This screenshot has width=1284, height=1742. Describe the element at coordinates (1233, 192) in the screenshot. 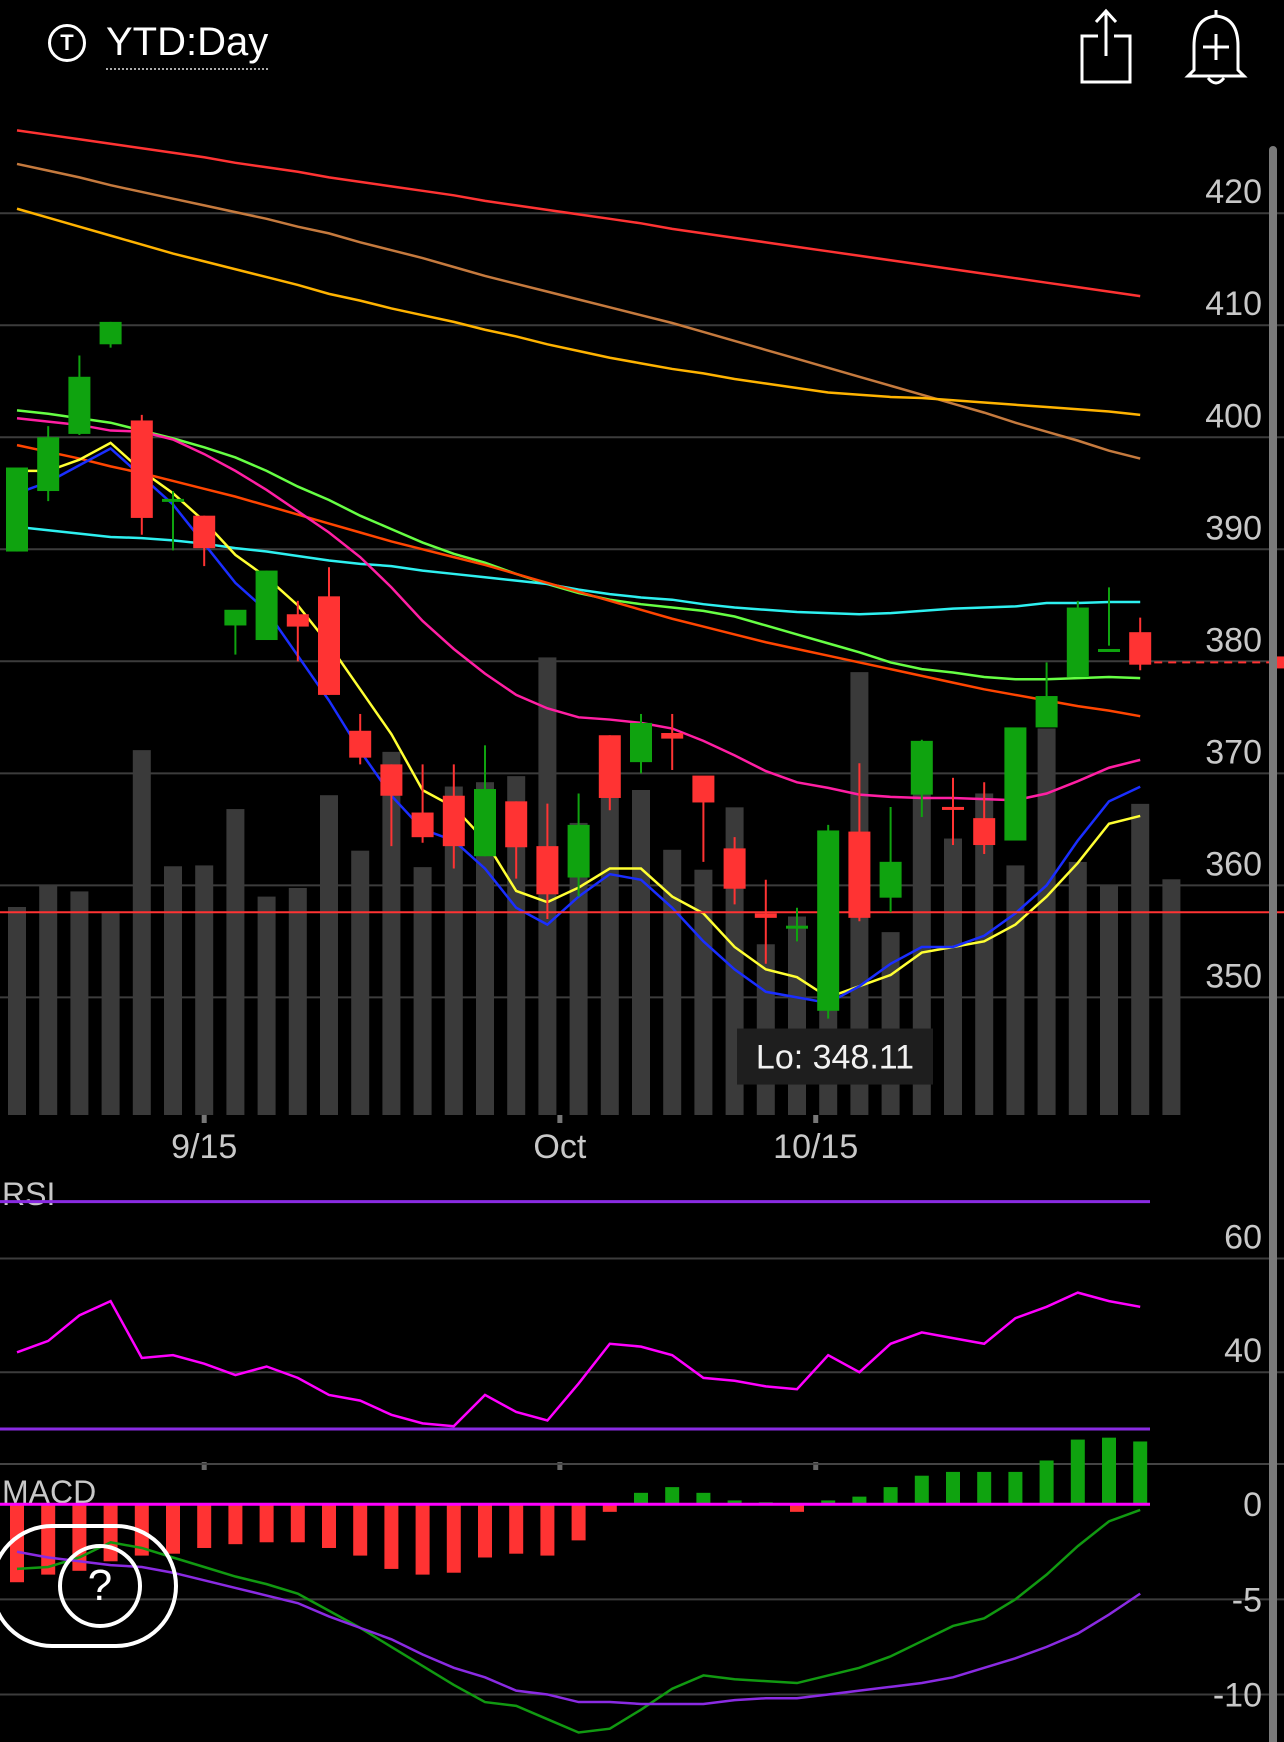

I see `y-tick-label: 420` at that location.